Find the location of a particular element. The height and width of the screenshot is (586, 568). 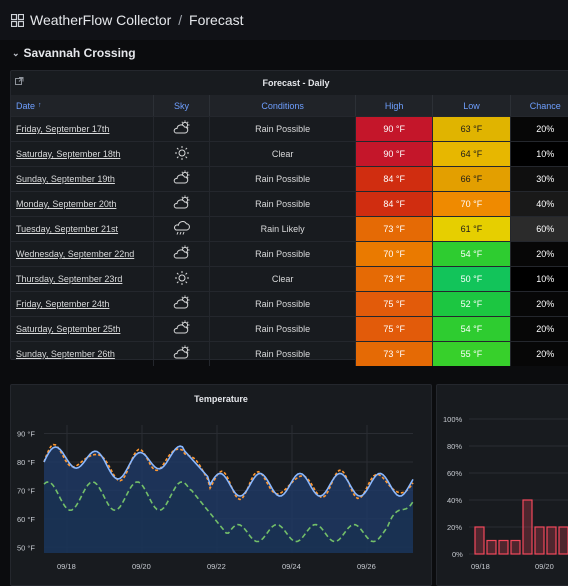

x-tick-label: 09/22 is located at coordinates (216, 566).